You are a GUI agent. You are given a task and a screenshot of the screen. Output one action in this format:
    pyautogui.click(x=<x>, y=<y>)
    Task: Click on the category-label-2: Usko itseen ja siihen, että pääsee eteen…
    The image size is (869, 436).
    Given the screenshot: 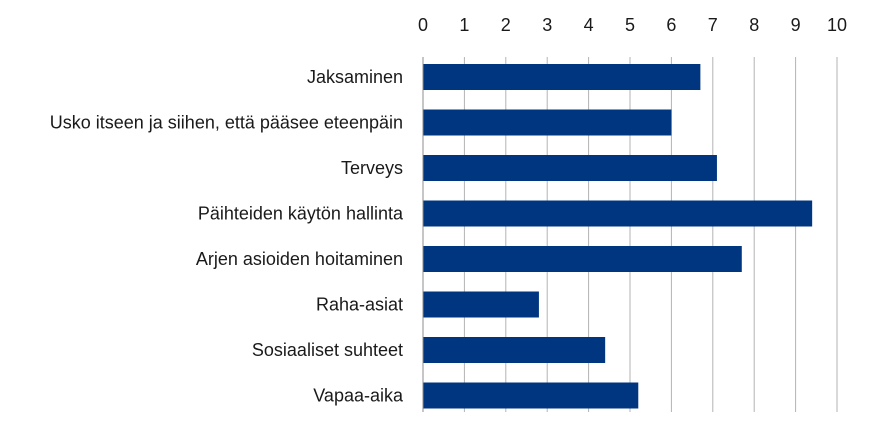 What is the action you would take?
    pyautogui.click(x=226, y=123)
    